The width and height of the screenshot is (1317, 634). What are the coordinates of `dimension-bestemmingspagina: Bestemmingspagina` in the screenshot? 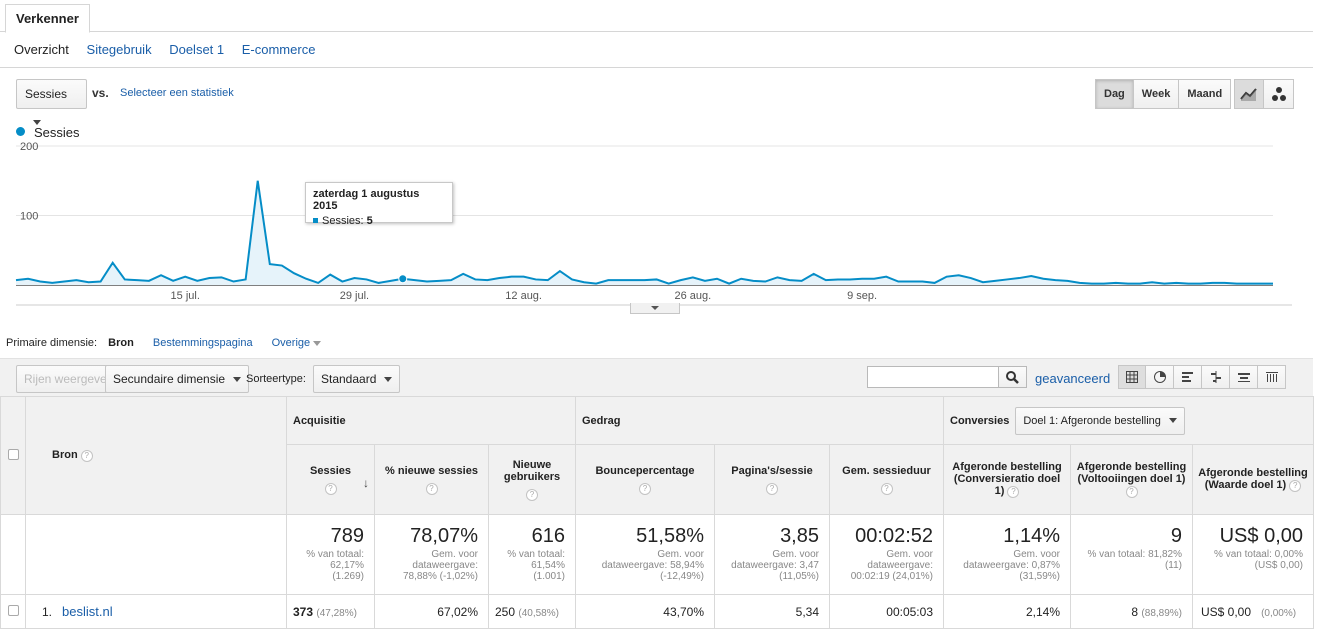 It's located at (202, 343).